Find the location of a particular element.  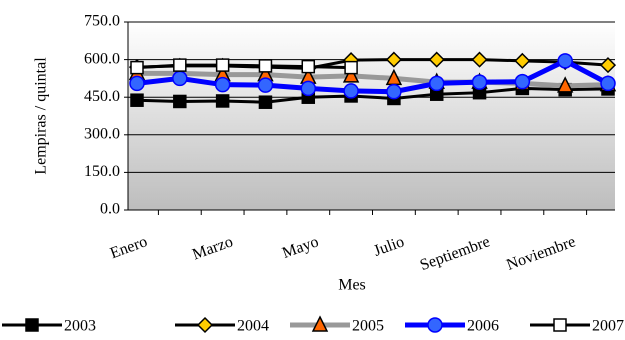

legend-label: 2005 is located at coordinates (368, 326).